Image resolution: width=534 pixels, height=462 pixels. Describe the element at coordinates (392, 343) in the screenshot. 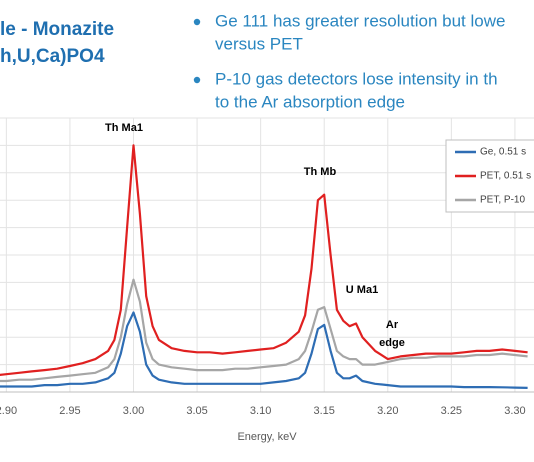

I see `annotation: edge` at that location.